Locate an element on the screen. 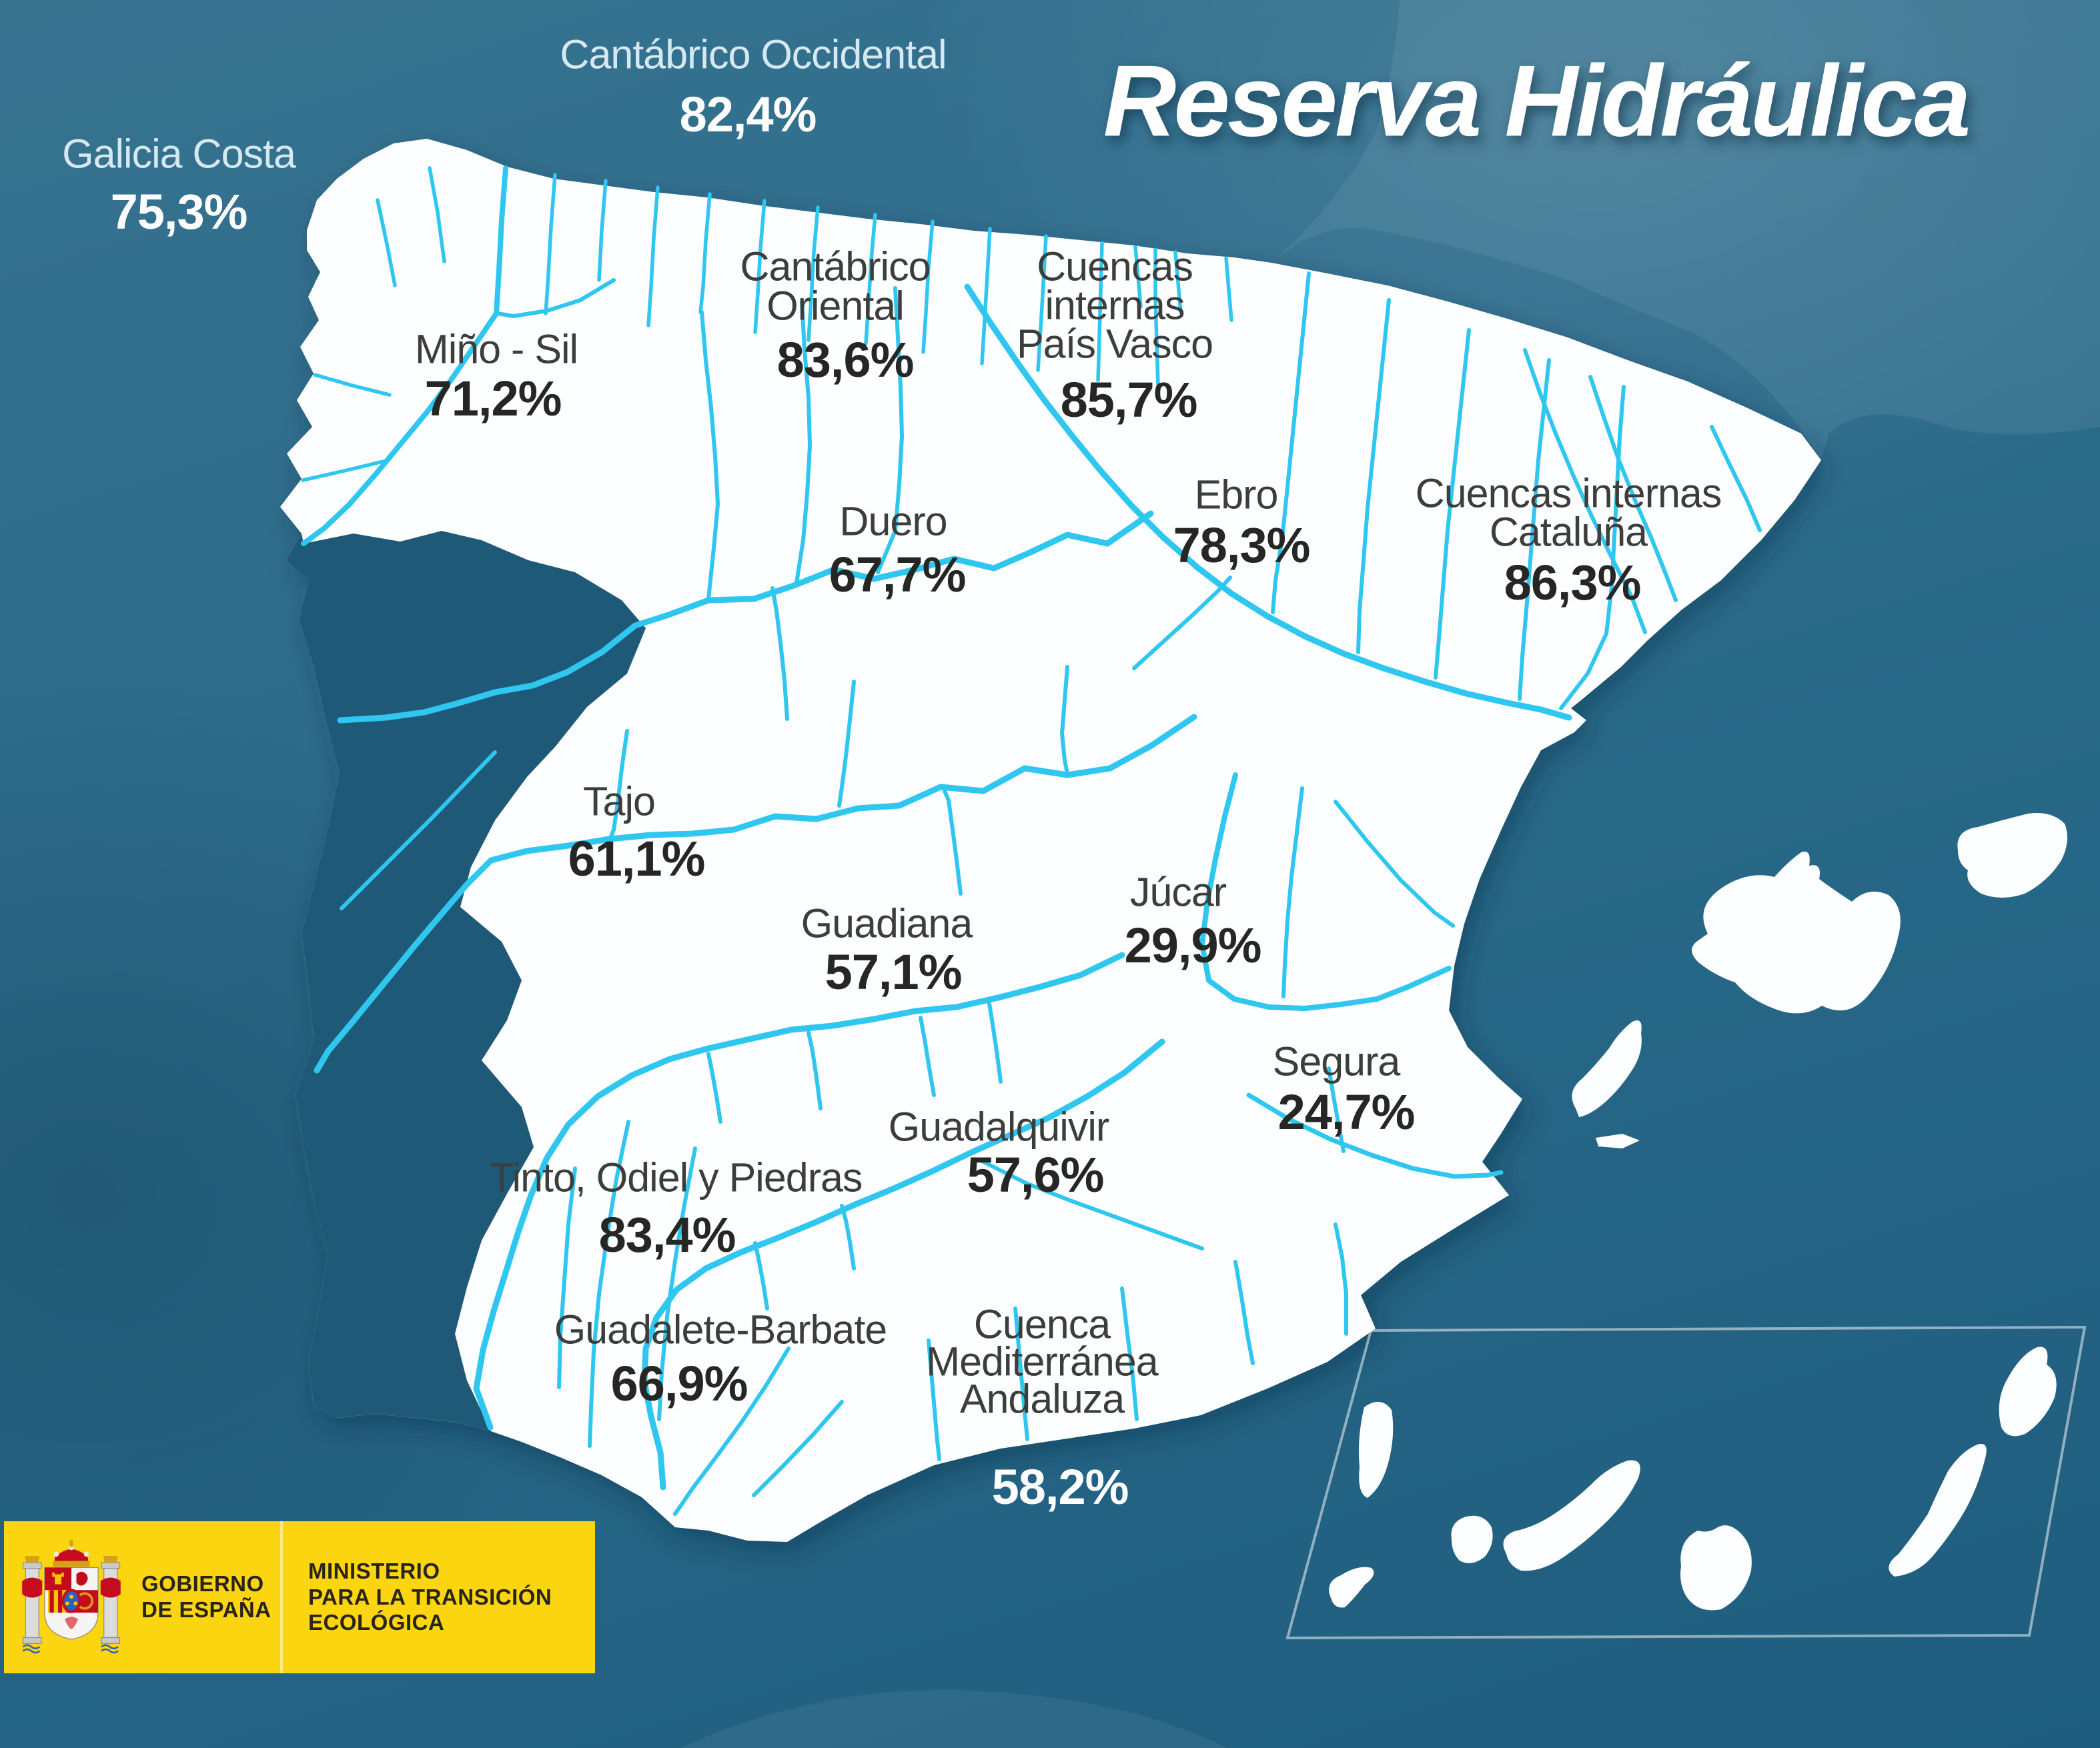  basin-guadiana-value: 57,1% is located at coordinates (894, 972).